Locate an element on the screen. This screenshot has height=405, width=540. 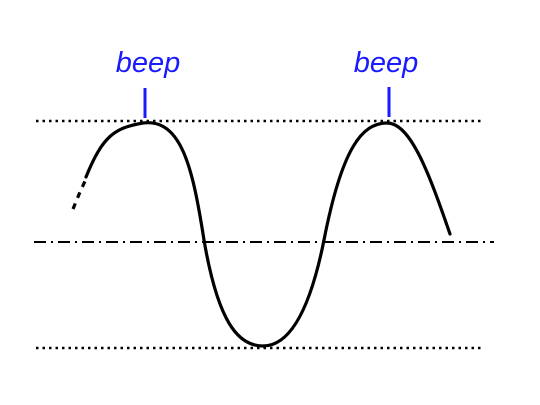
peak-label-1: beep is located at coordinates (148, 63).